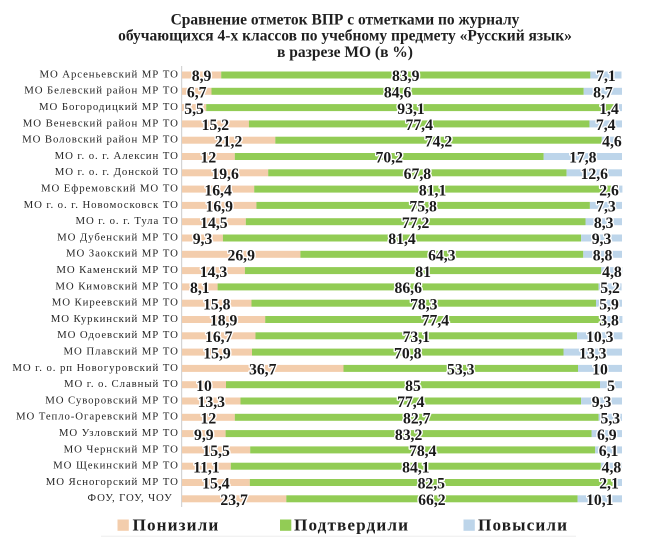 This screenshot has width=650, height=552. I want to click on svg-text: 77,2, so click(416, 223).